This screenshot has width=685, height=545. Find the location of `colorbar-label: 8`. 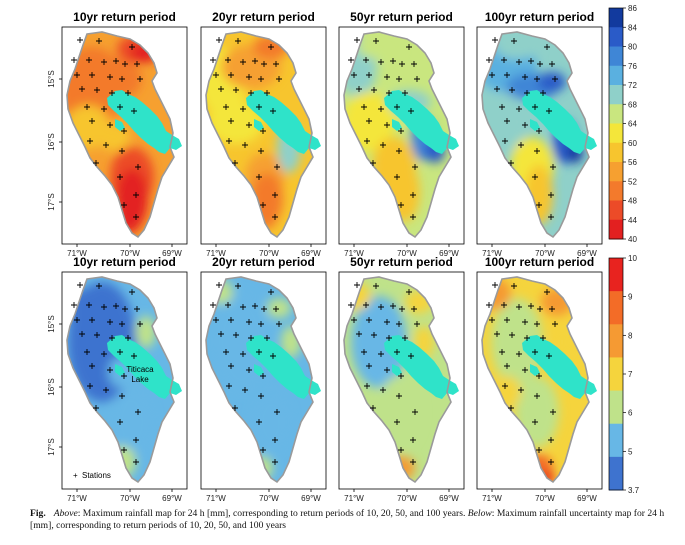

colorbar-label: 8 is located at coordinates (630, 335).